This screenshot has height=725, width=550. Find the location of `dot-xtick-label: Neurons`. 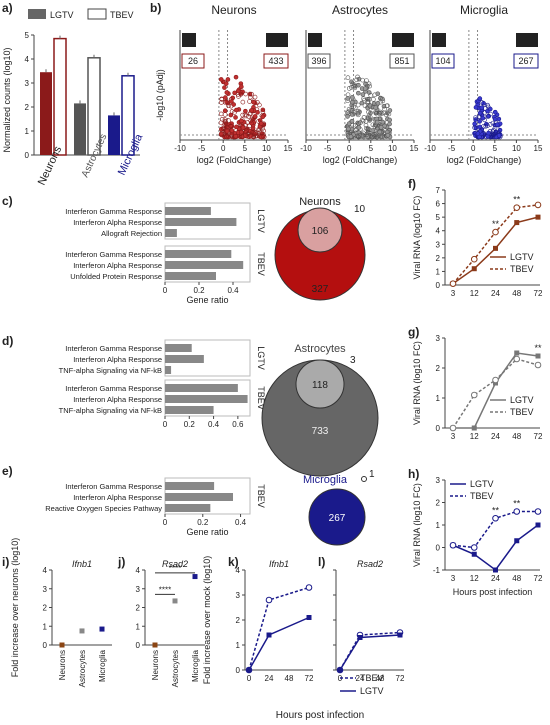

dot-xtick-label: Neurons is located at coordinates (155, 665).